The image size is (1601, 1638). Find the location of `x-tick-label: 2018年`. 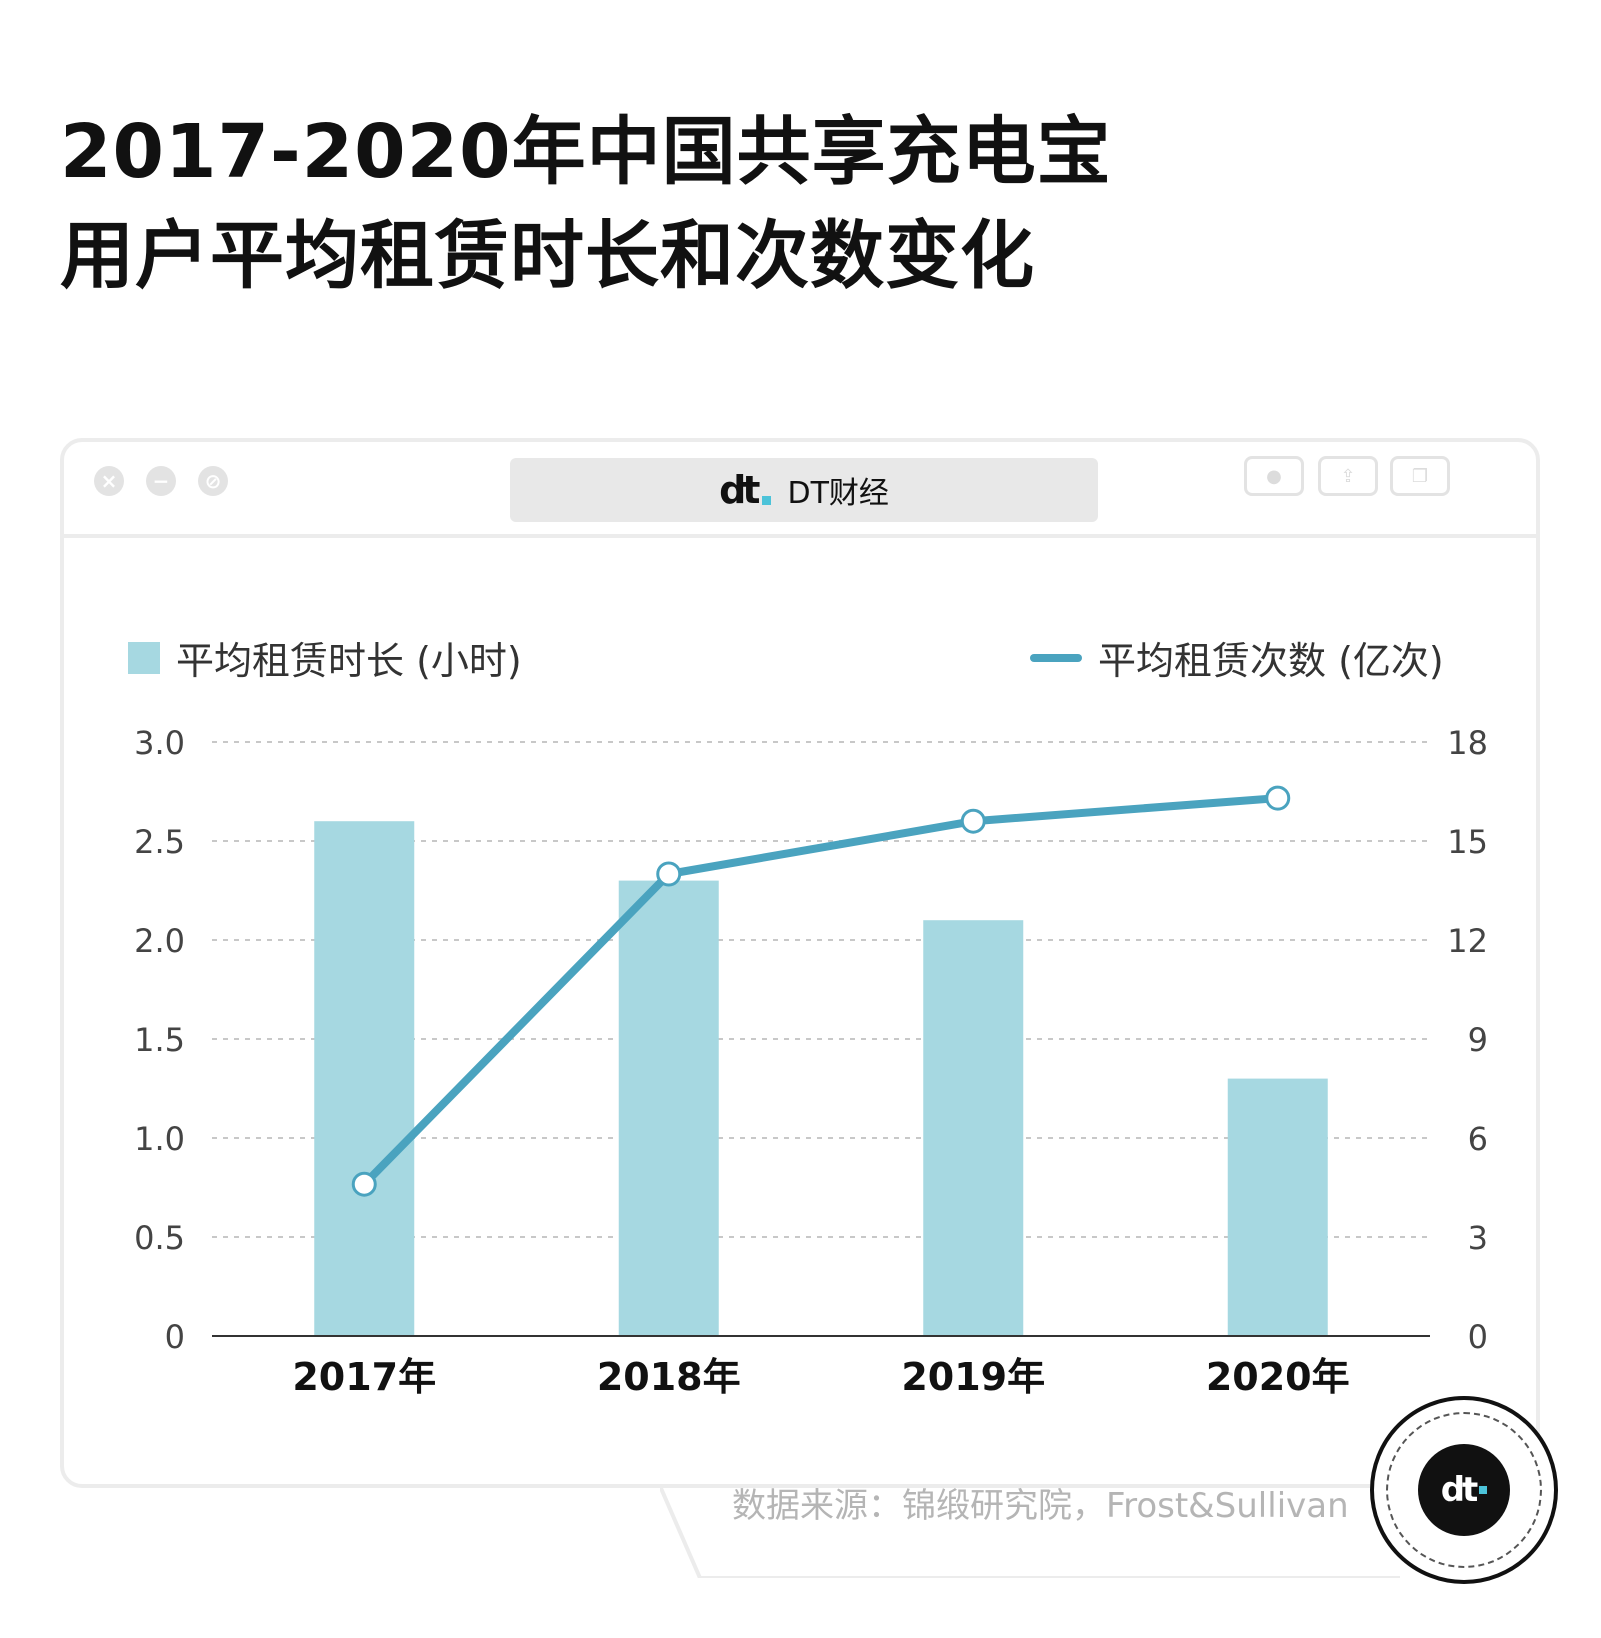

x-tick-label: 2018年 is located at coordinates (669, 1377).